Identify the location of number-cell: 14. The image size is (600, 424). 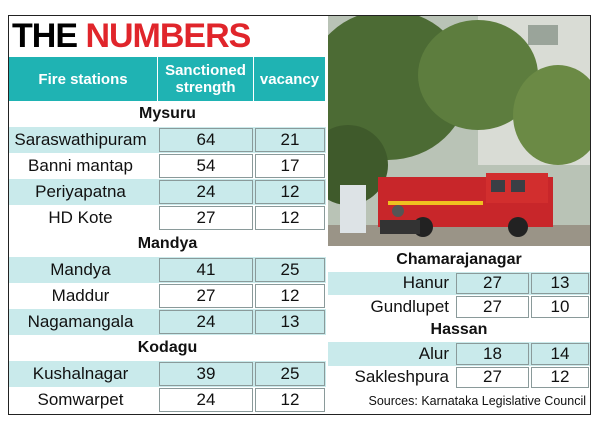
(560, 354).